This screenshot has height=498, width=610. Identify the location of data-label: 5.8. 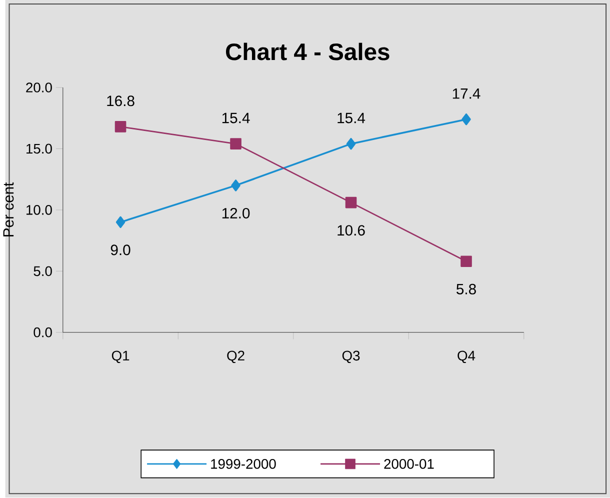
(466, 289).